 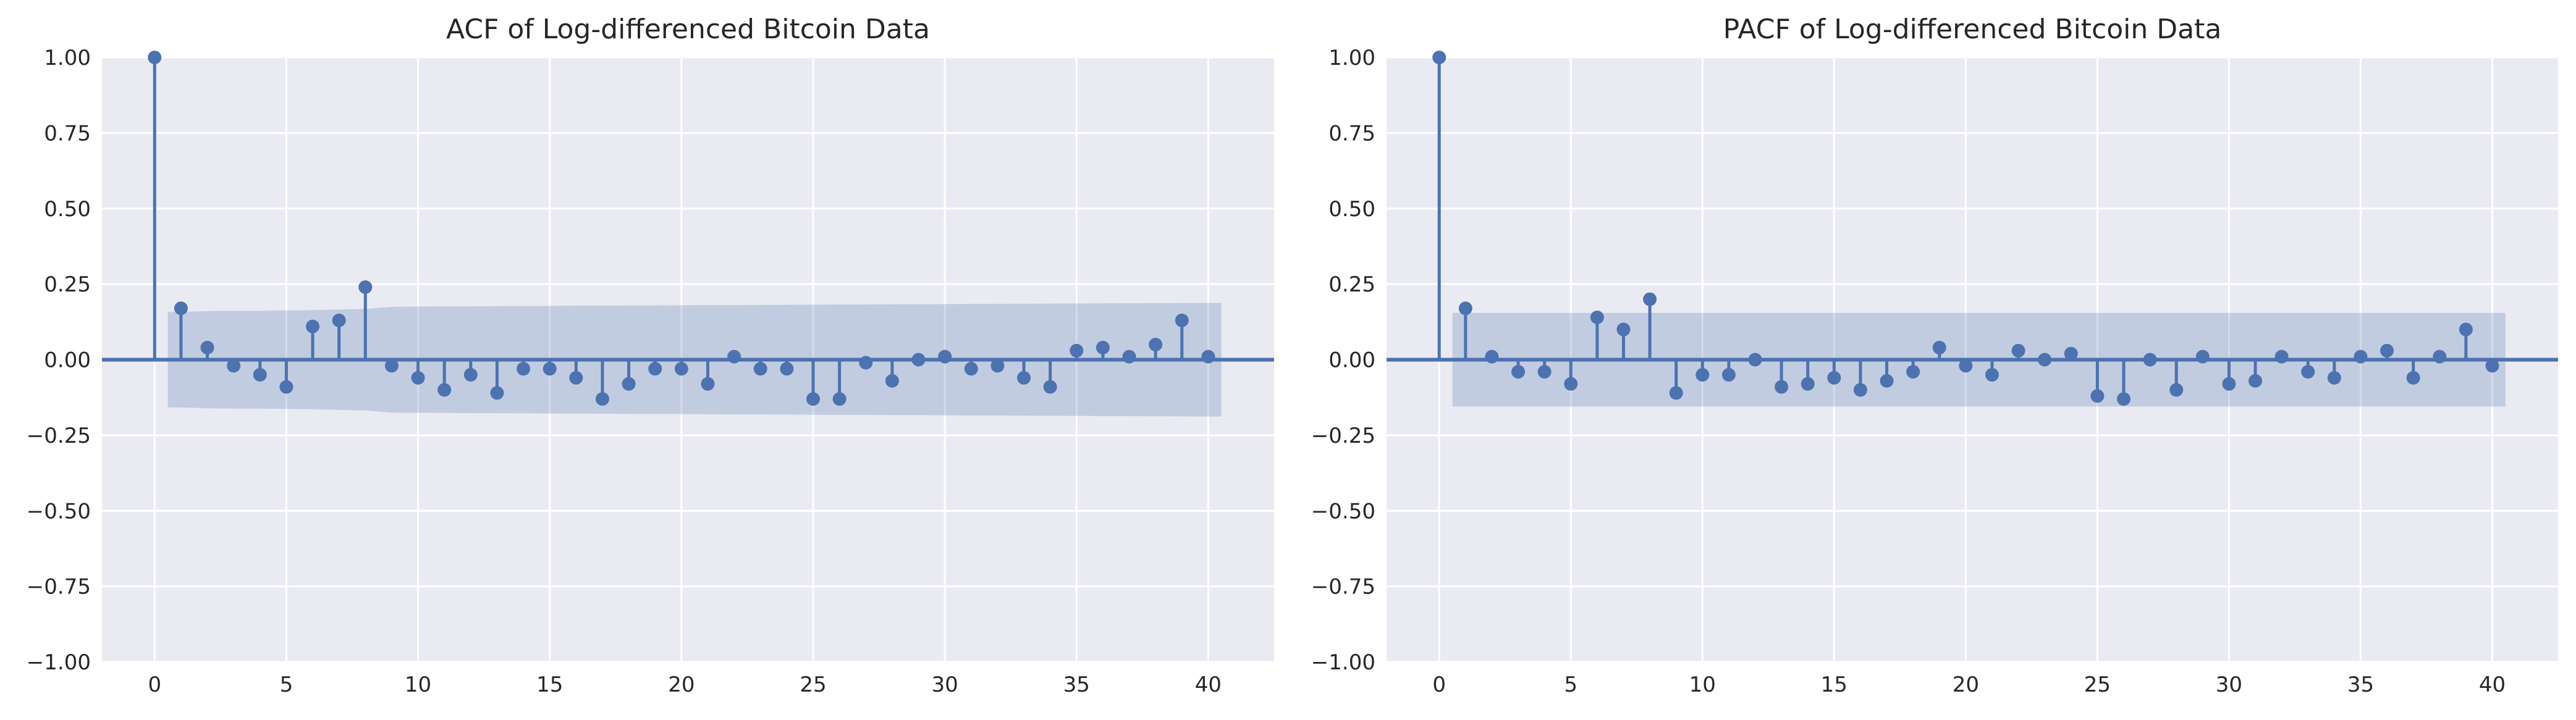 I want to click on acf-y-tick-label: 0.25, so click(x=67, y=284).